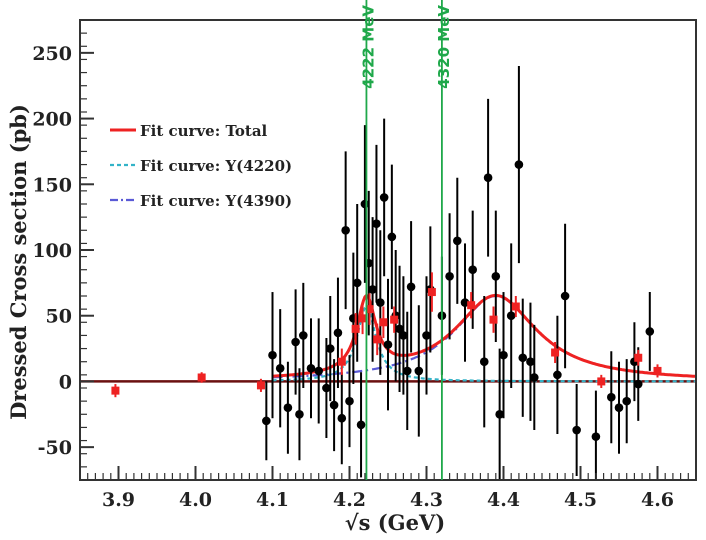 This screenshot has height=540, width=706. Describe the element at coordinates (406, 240) in the screenshot. I see `annotations: 4222 MeV 4320 MeV` at that location.